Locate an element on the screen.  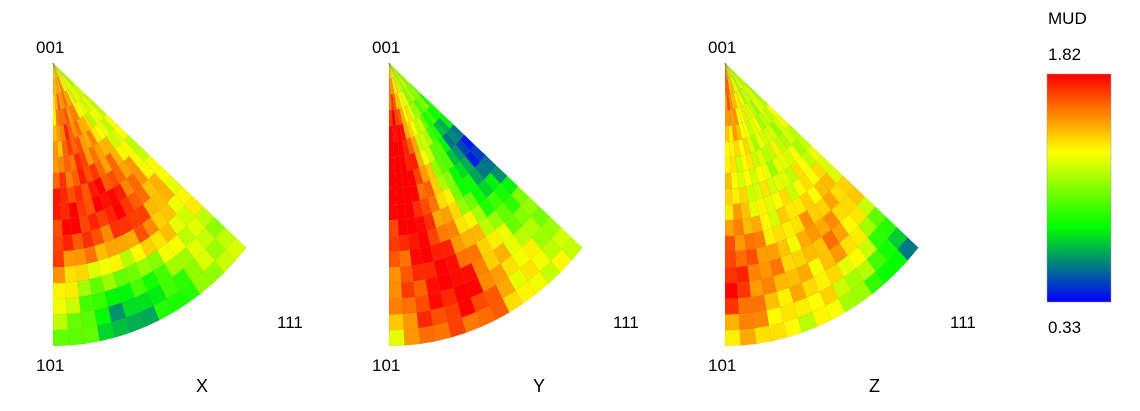
ipf-cells-z is located at coordinates (821, 204).